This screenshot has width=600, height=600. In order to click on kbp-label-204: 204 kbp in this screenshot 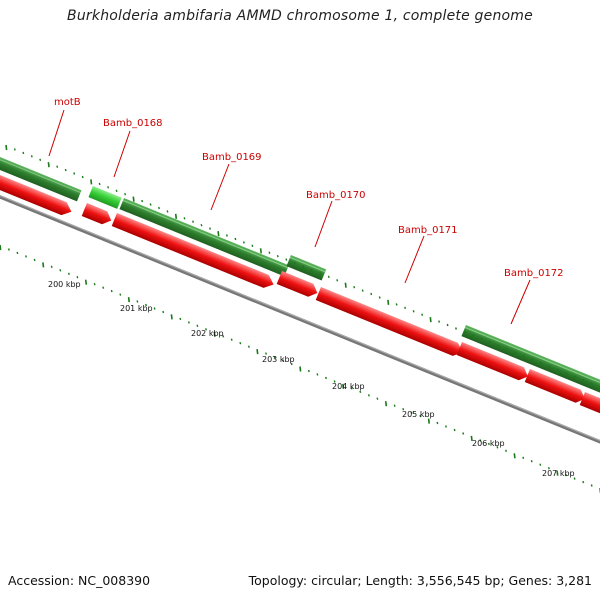, I will do `click(348, 386)`.